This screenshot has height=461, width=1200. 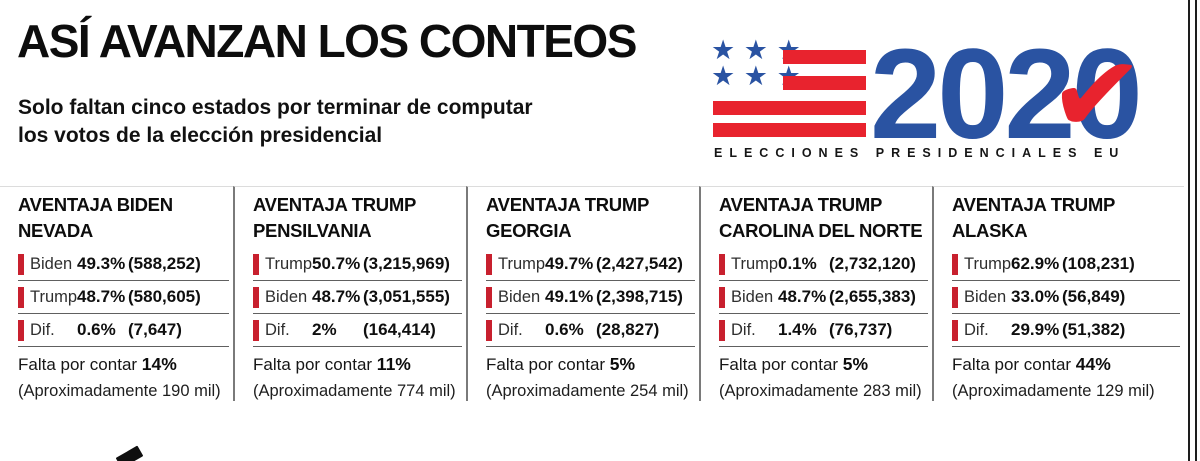 I want to click on remaining-percent: 14%, so click(x=159, y=364).